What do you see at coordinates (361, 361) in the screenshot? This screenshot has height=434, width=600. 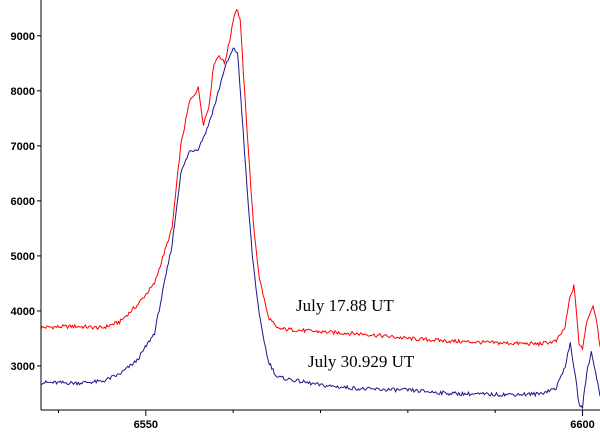 I see `annotation-july-30: July 30.929 UT` at bounding box center [361, 361].